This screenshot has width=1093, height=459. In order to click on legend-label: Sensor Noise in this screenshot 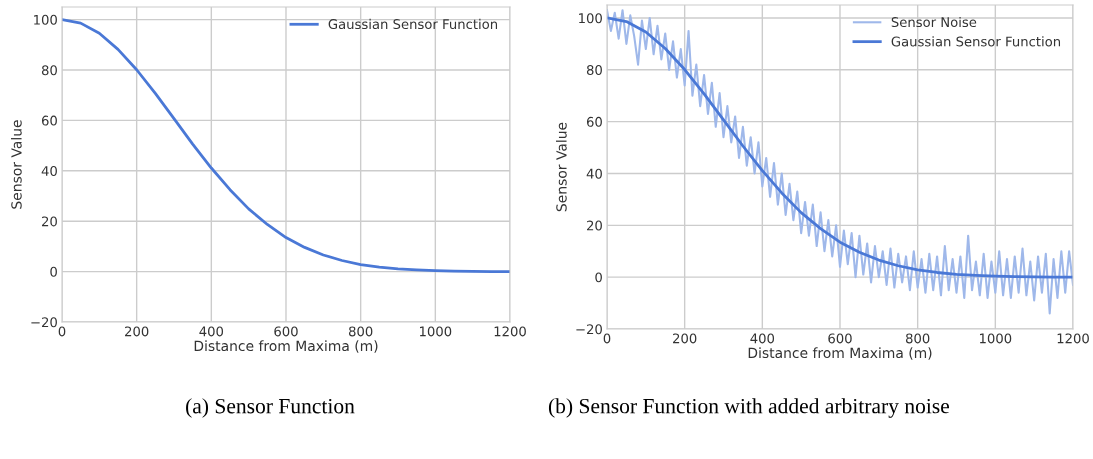, I will do `click(934, 22)`.